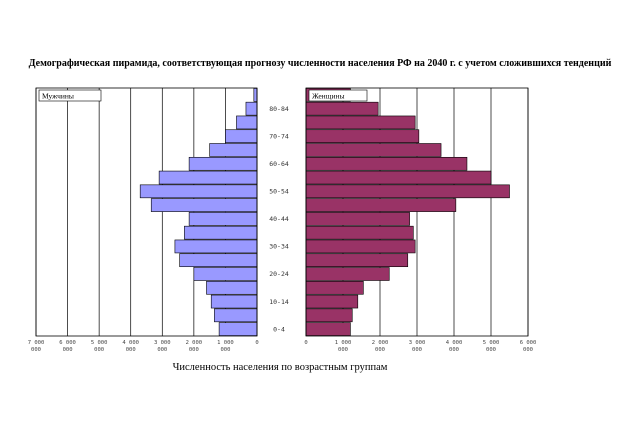  I want to click on men-tick-label: 3 000, so click(162, 343).